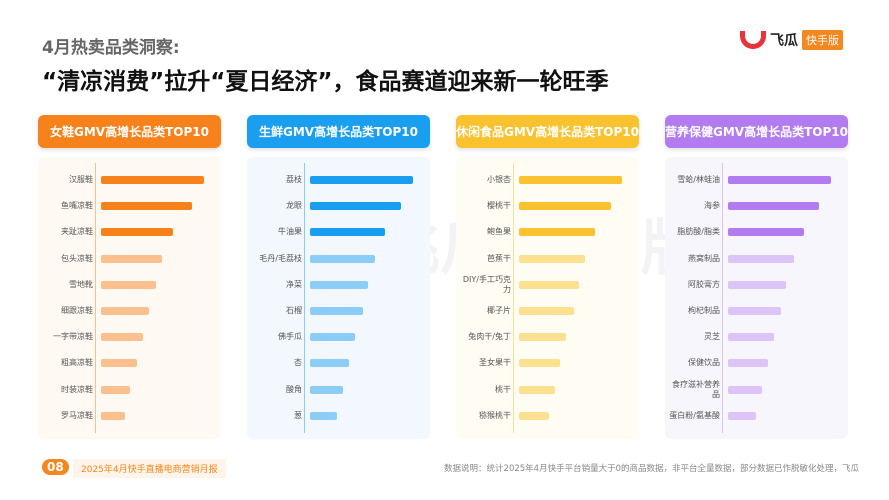 Image resolution: width=889 pixels, height=500 pixels. I want to click on bar-row: 阿胶膏方, so click(756, 285).